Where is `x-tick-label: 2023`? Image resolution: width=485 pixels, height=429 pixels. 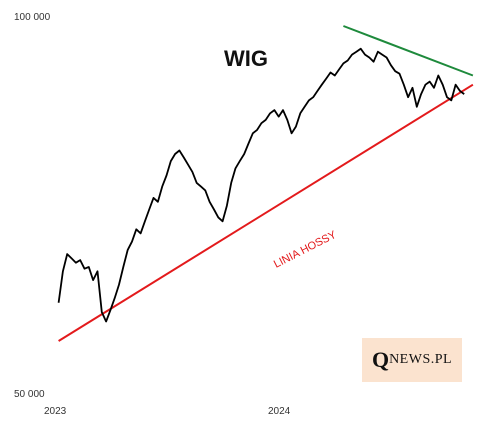 x-tick-label: 2023 is located at coordinates (55, 411).